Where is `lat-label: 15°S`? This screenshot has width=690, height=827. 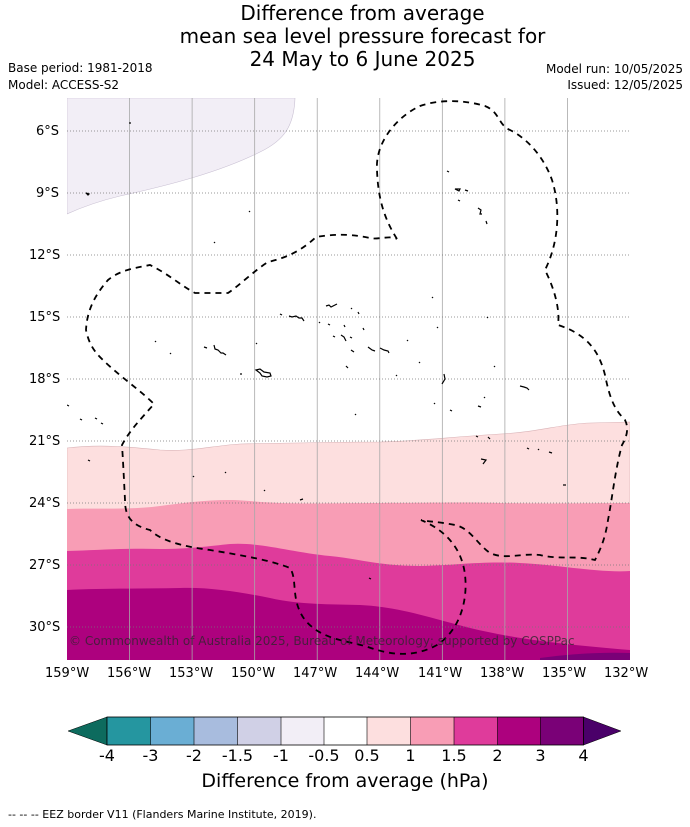 lat-label: 15°S is located at coordinates (45, 317).